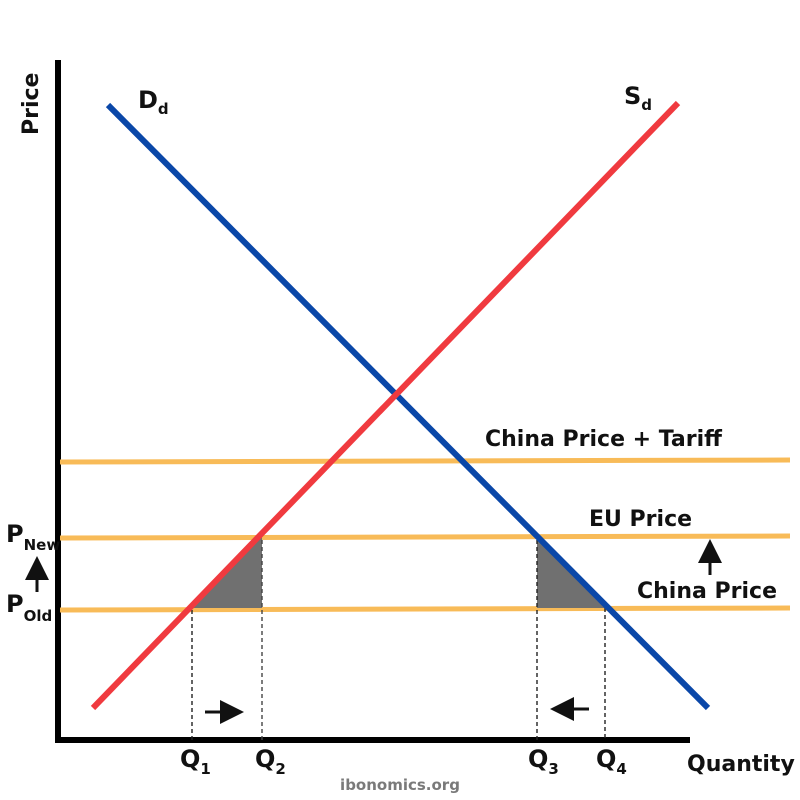 This screenshot has width=800, height=800. I want to click on p-old-label: POld, so click(29, 607).